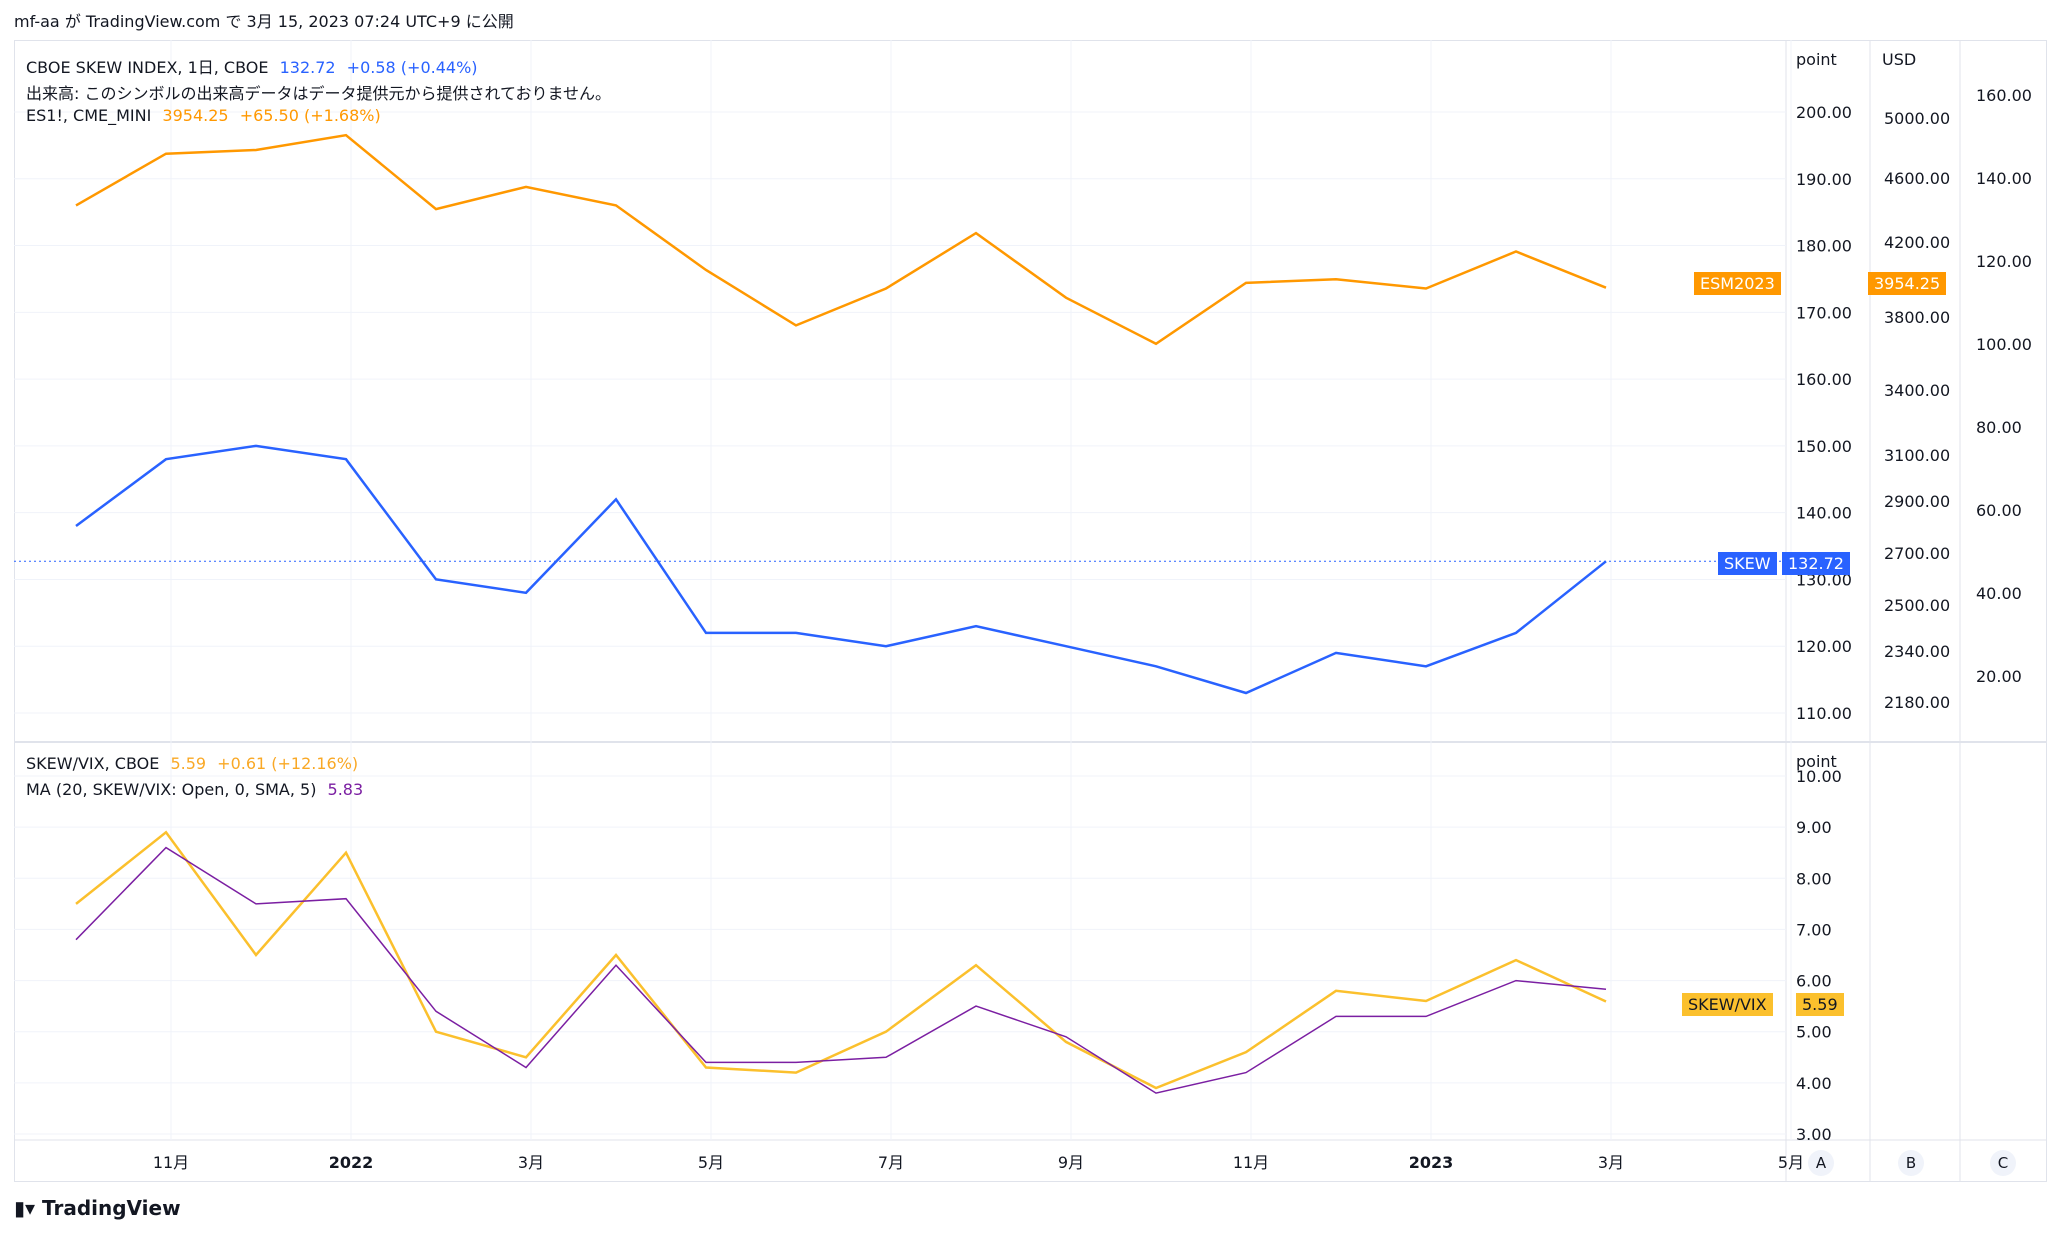  What do you see at coordinates (1917, 501) in the screenshot?
I see `y-tick-label-usd: 2900.00` at bounding box center [1917, 501].